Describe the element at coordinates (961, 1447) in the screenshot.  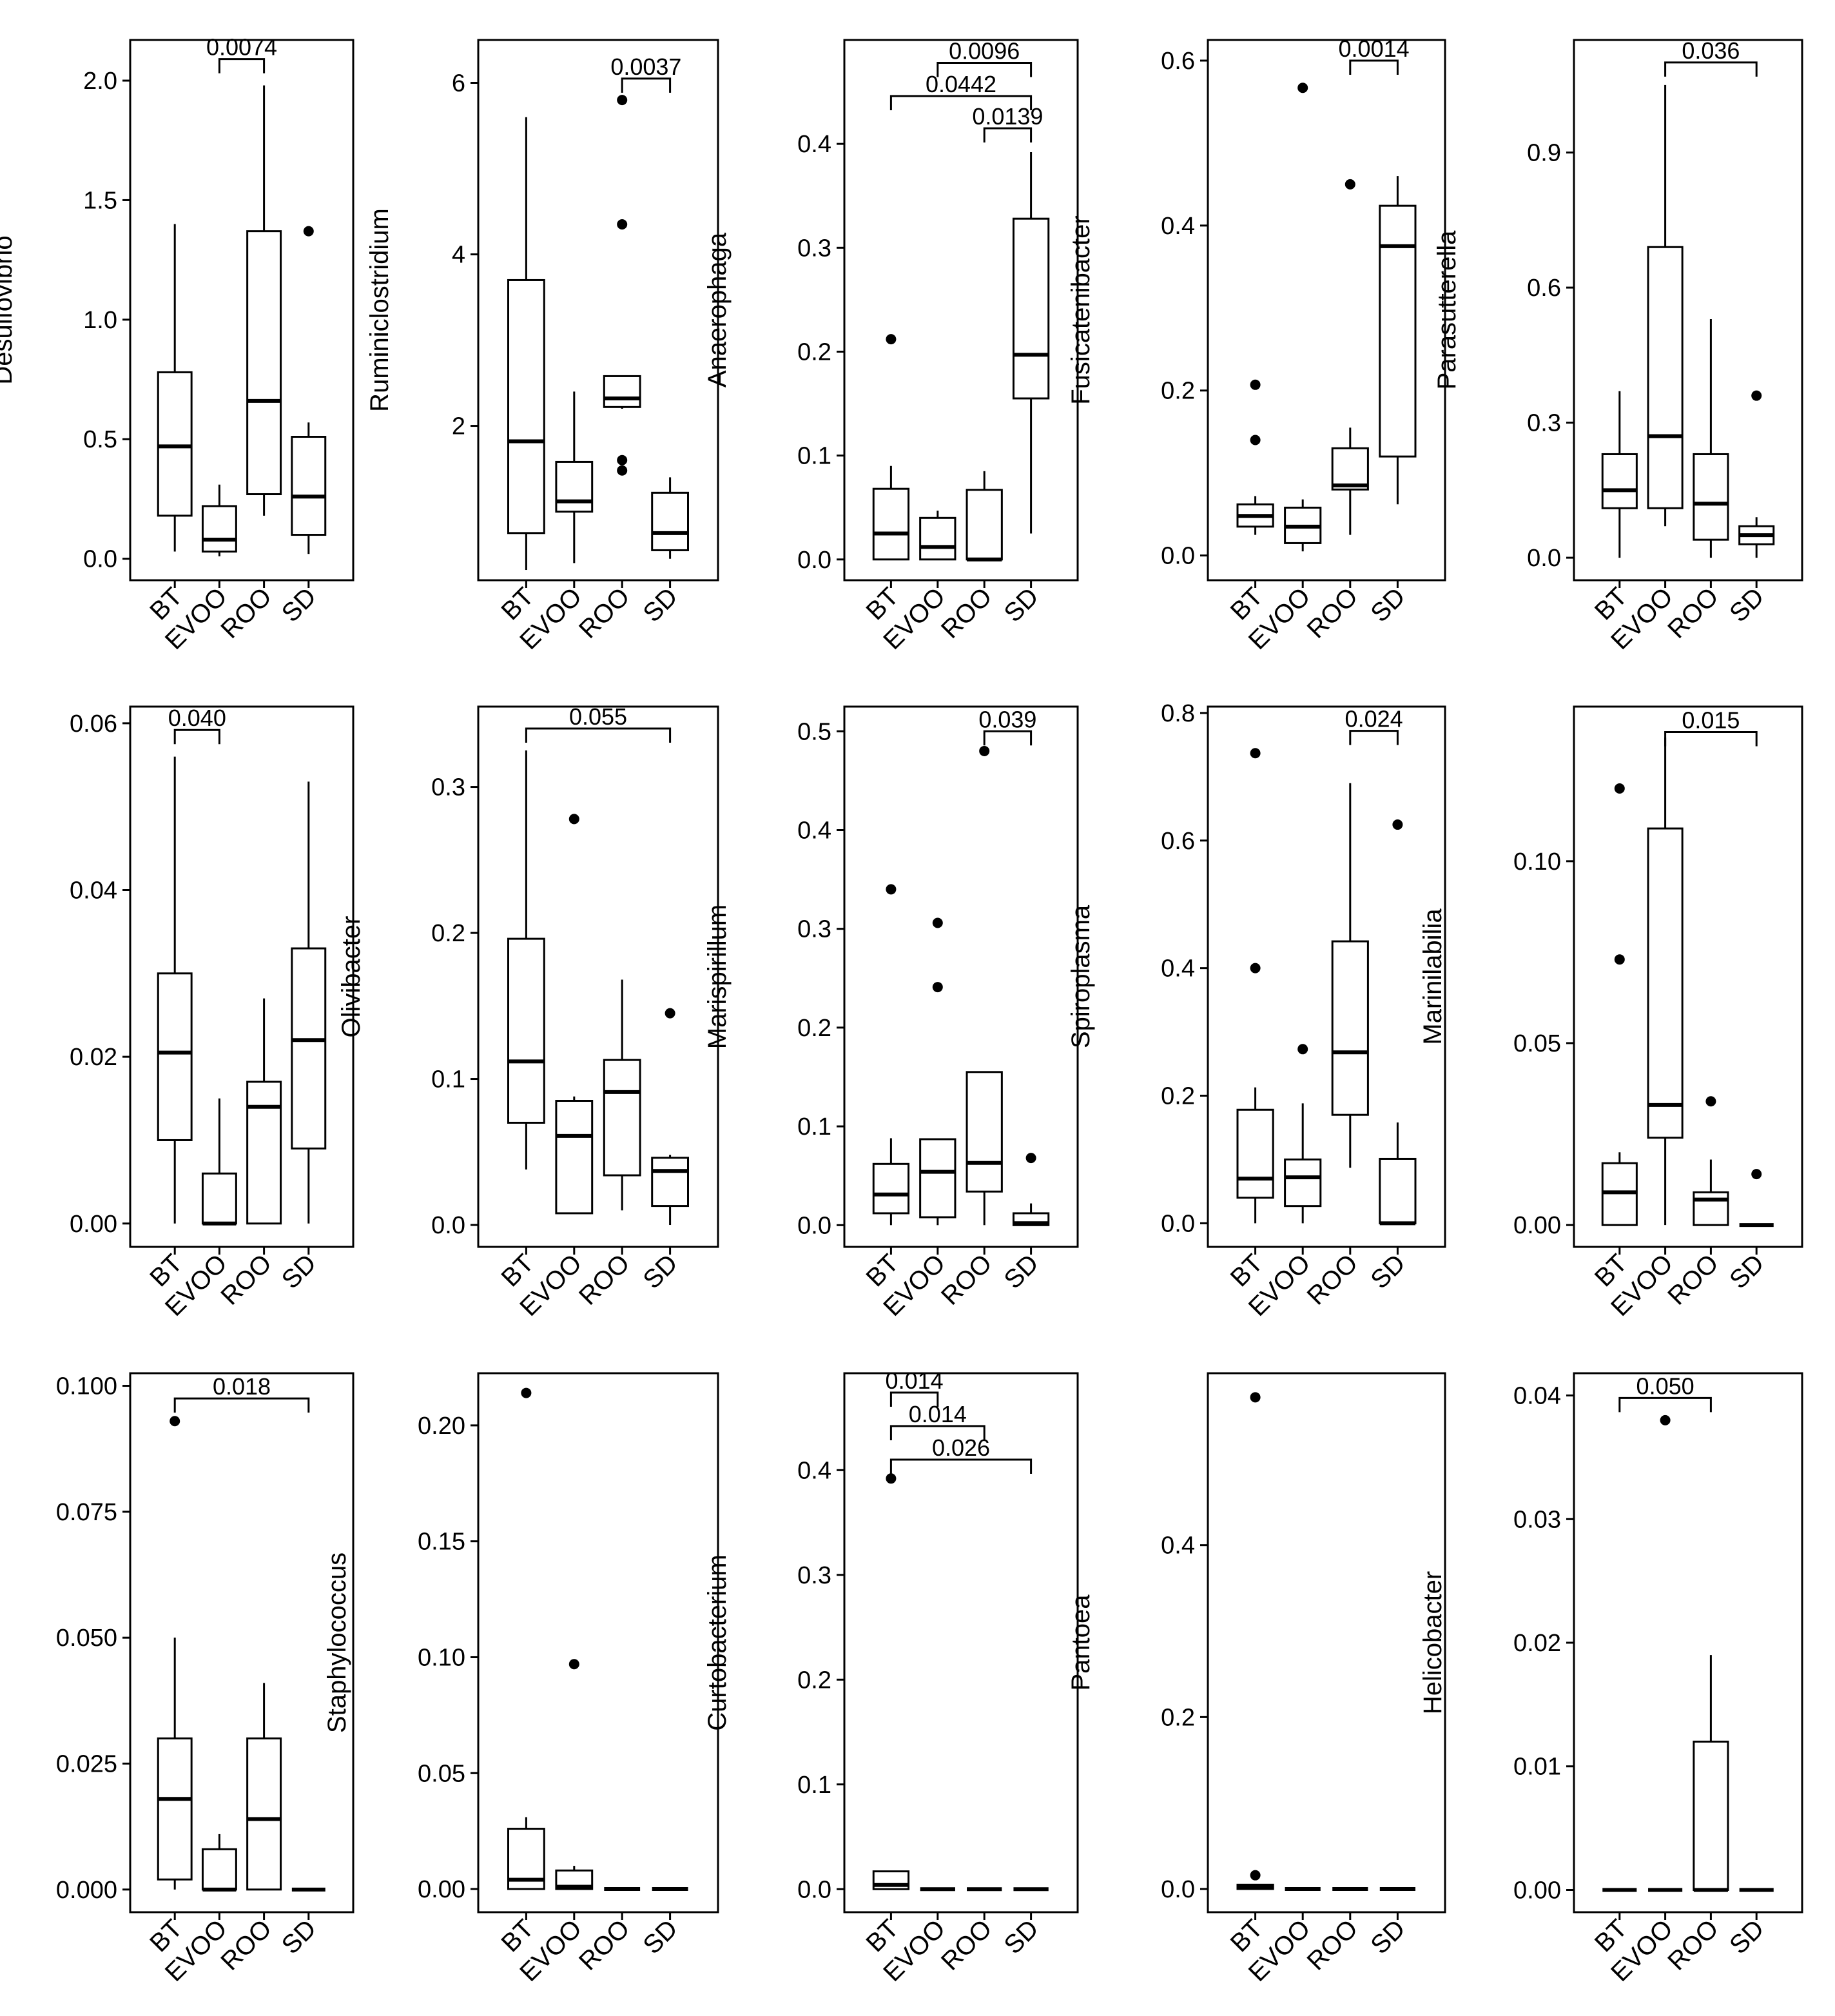
I see `significance-label: 0.026` at that location.